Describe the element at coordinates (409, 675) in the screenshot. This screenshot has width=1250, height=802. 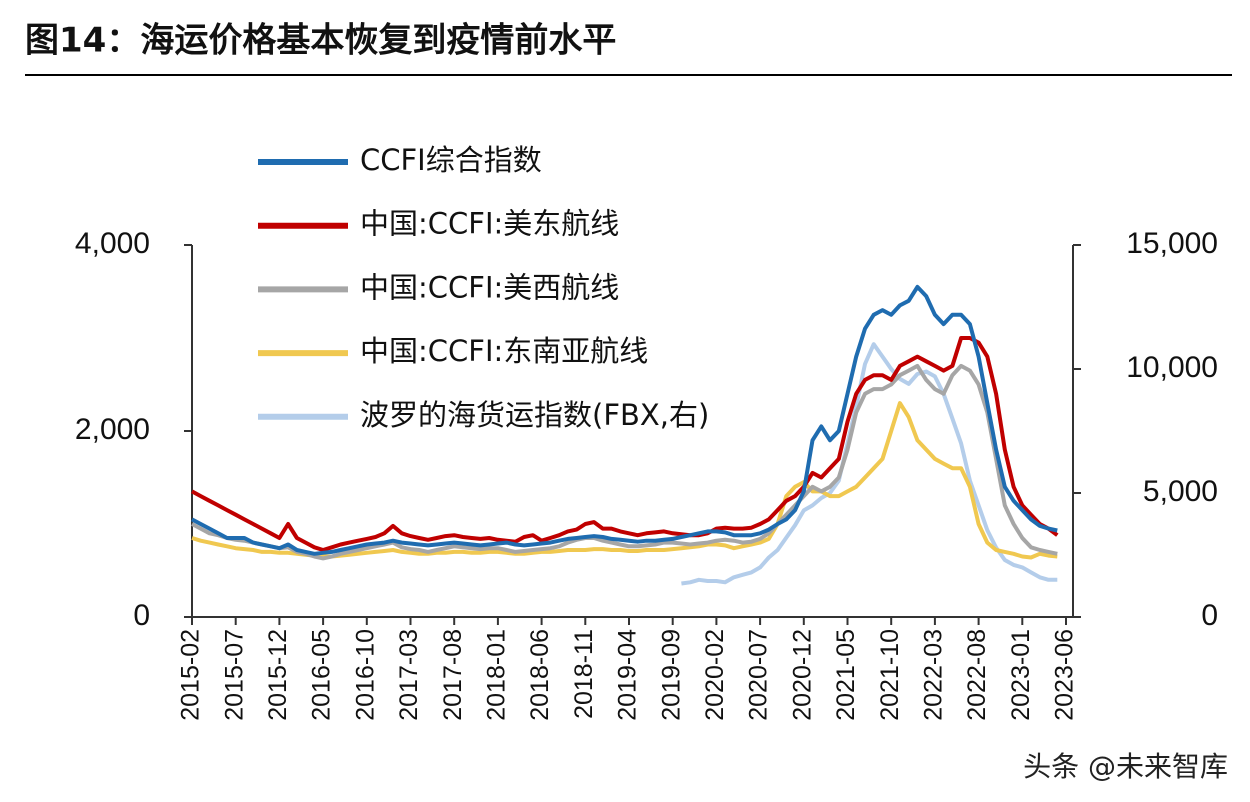
I see `x-tick-label: 2017-03` at that location.